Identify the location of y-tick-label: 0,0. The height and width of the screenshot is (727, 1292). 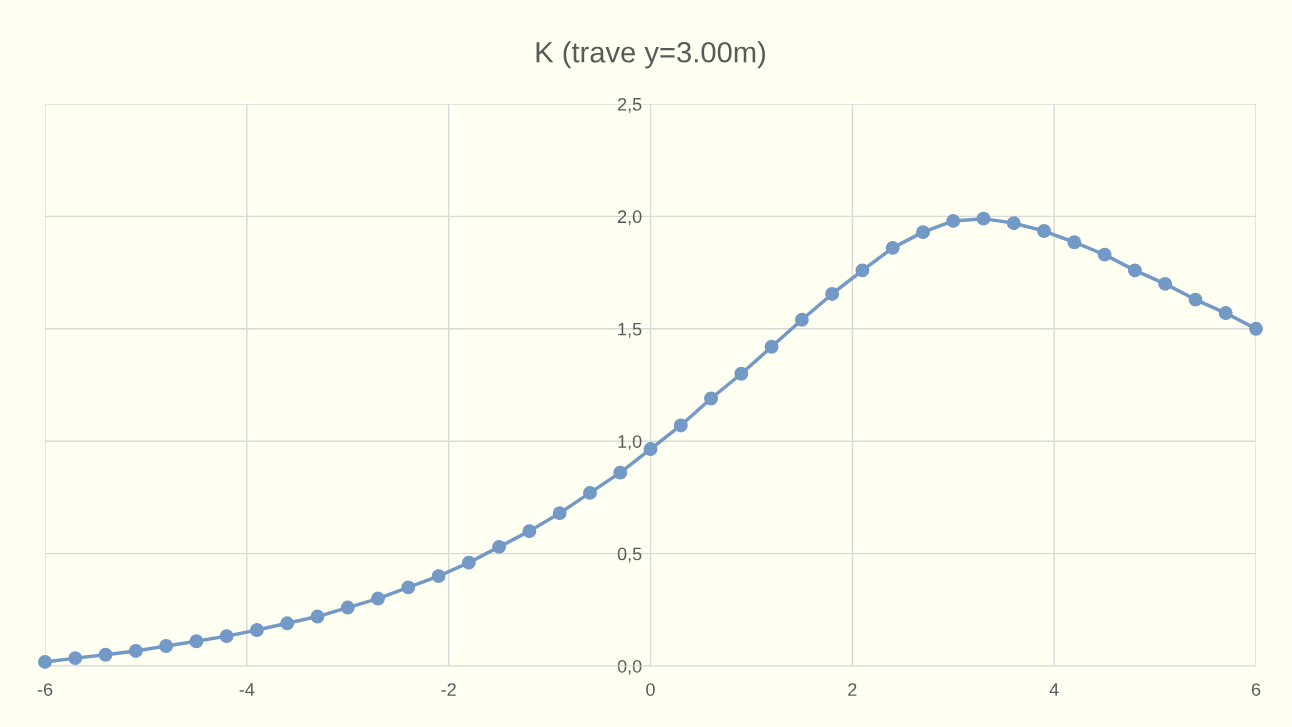
(629, 667).